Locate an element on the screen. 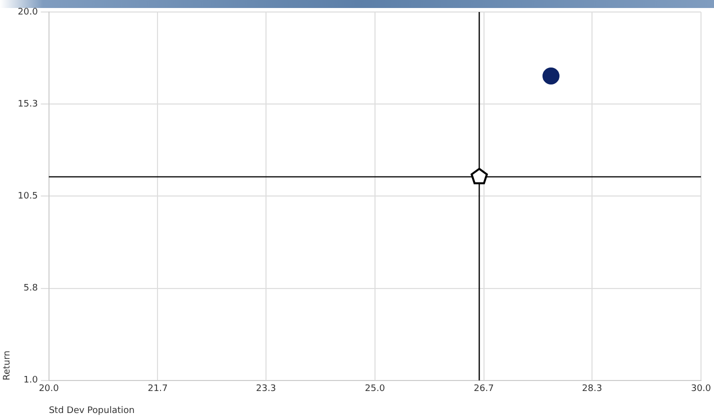 The height and width of the screenshot is (416, 714). x-tick-label: 21.7 is located at coordinates (158, 389).